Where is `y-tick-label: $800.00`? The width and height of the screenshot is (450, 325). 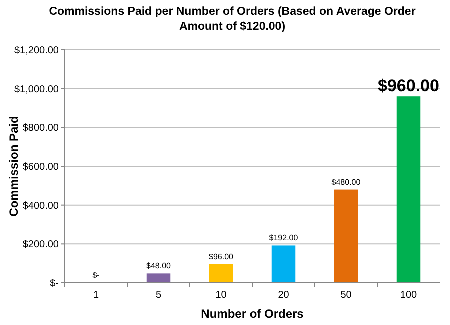 y-tick-label: $800.00 is located at coordinates (41, 128).